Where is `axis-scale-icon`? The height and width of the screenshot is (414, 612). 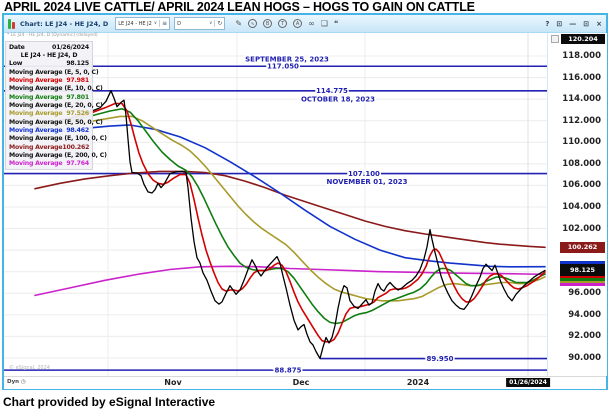 axis-scale-icon is located at coordinates (555, 39).